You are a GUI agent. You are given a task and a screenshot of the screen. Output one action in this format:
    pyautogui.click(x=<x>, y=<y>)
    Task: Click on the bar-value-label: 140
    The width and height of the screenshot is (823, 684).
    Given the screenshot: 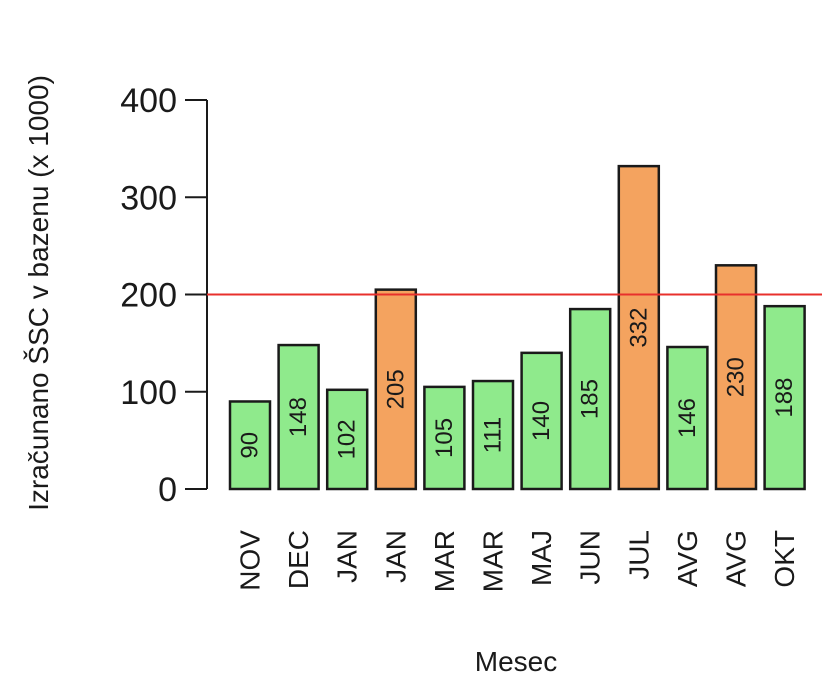 What is the action you would take?
    pyautogui.click(x=541, y=421)
    